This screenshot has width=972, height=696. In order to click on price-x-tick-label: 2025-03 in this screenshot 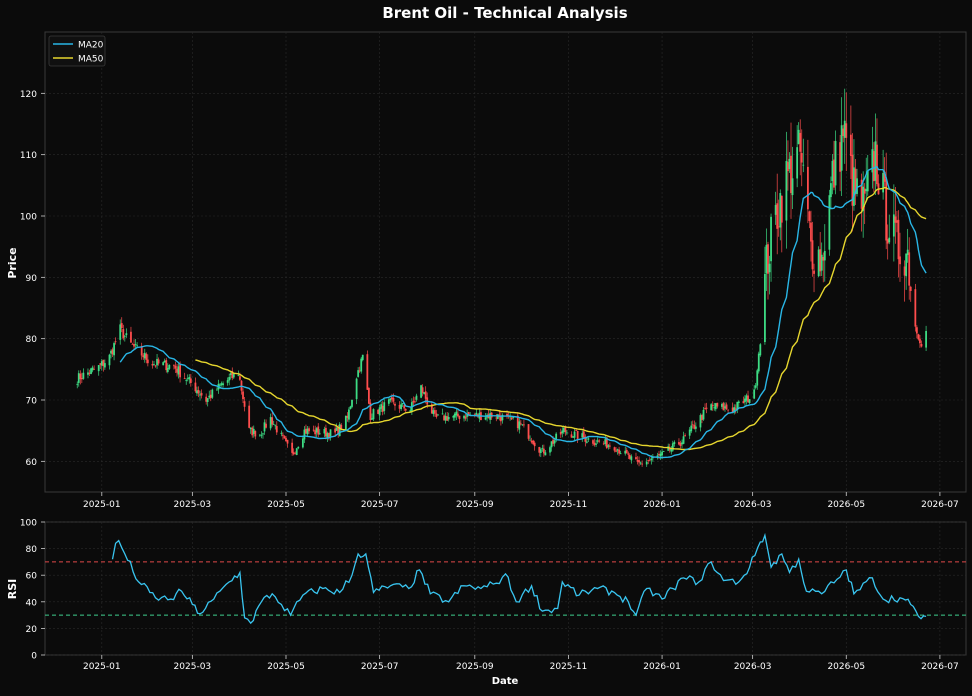, I will do `click(193, 505)`.